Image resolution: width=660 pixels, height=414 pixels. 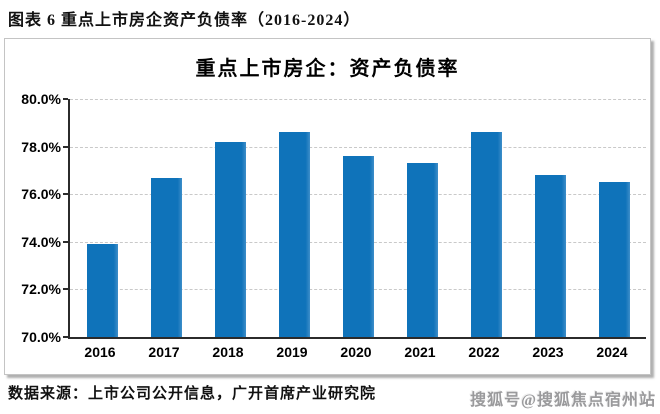 What do you see at coordinates (41, 99) in the screenshot?
I see `y-axis-label-80: 80.0%` at bounding box center [41, 99].